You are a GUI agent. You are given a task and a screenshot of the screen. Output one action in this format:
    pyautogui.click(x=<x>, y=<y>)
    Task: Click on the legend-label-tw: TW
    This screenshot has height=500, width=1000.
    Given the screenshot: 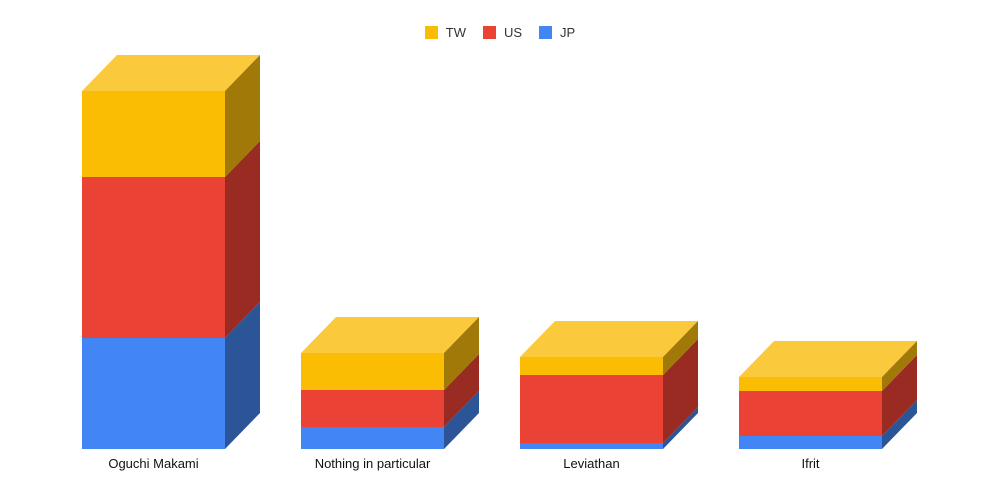 What is the action you would take?
    pyautogui.click(x=455, y=32)
    